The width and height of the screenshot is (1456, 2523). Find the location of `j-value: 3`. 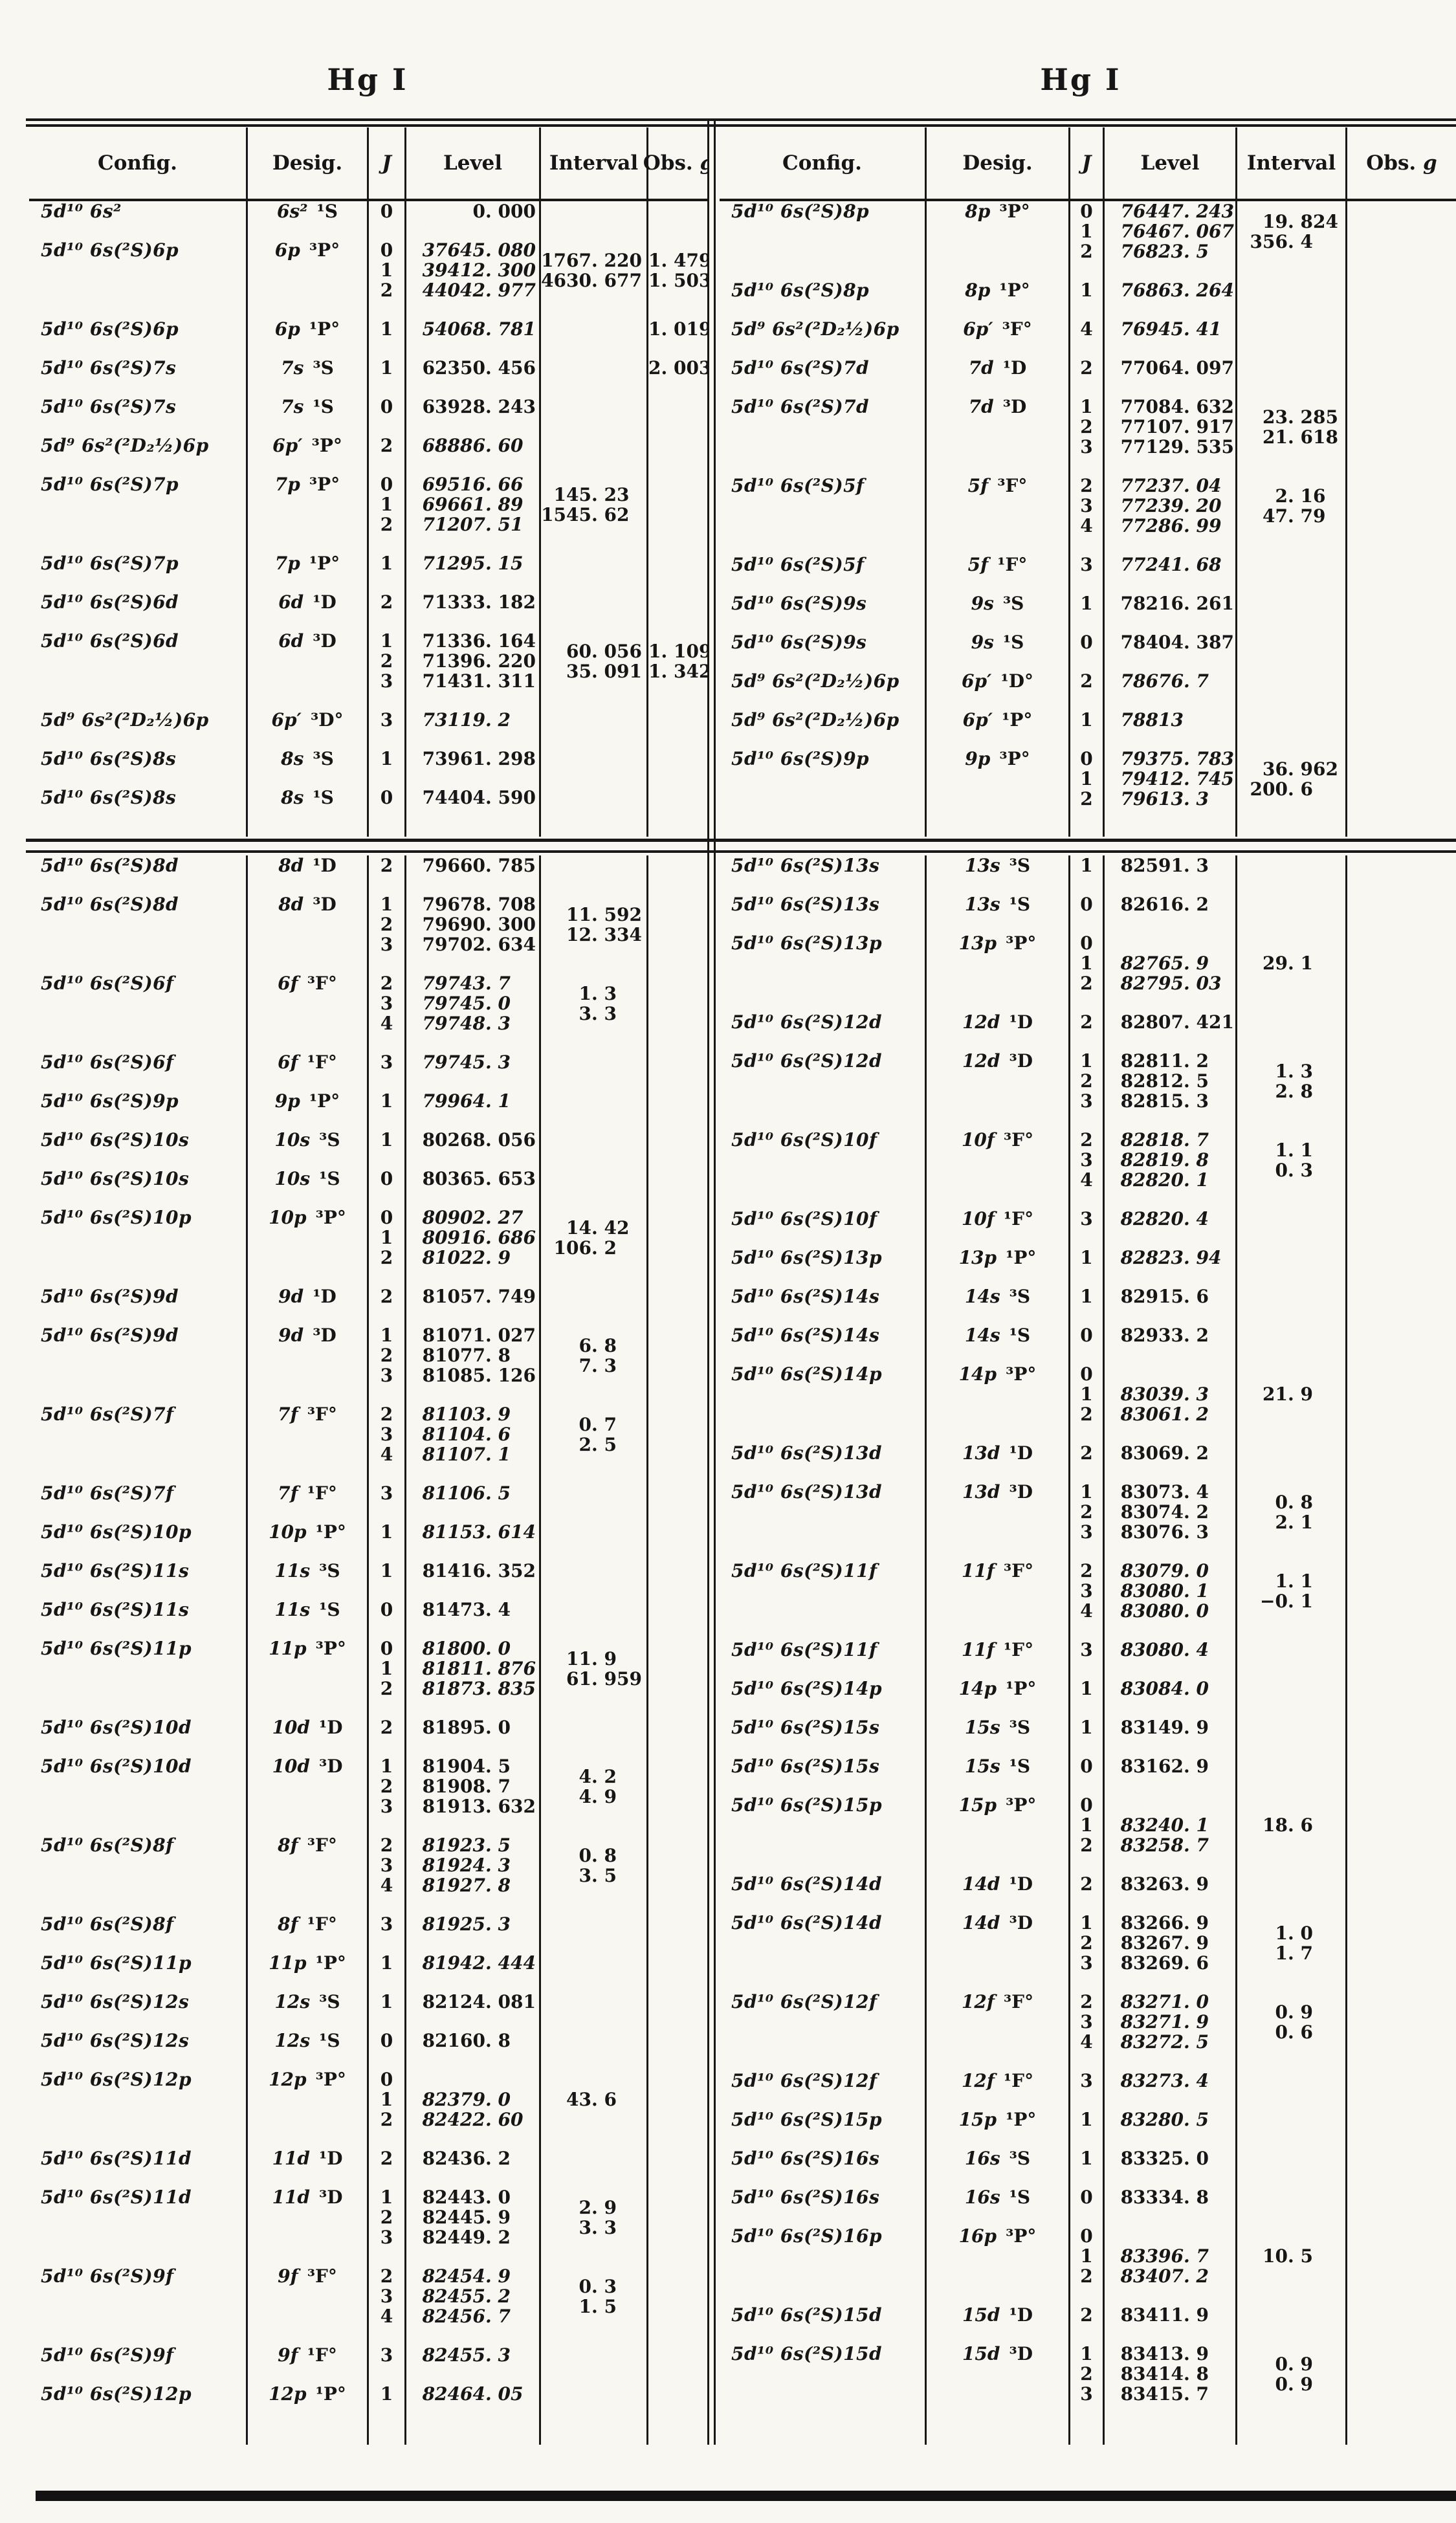

j-value: 3 is located at coordinates (1086, 1591).